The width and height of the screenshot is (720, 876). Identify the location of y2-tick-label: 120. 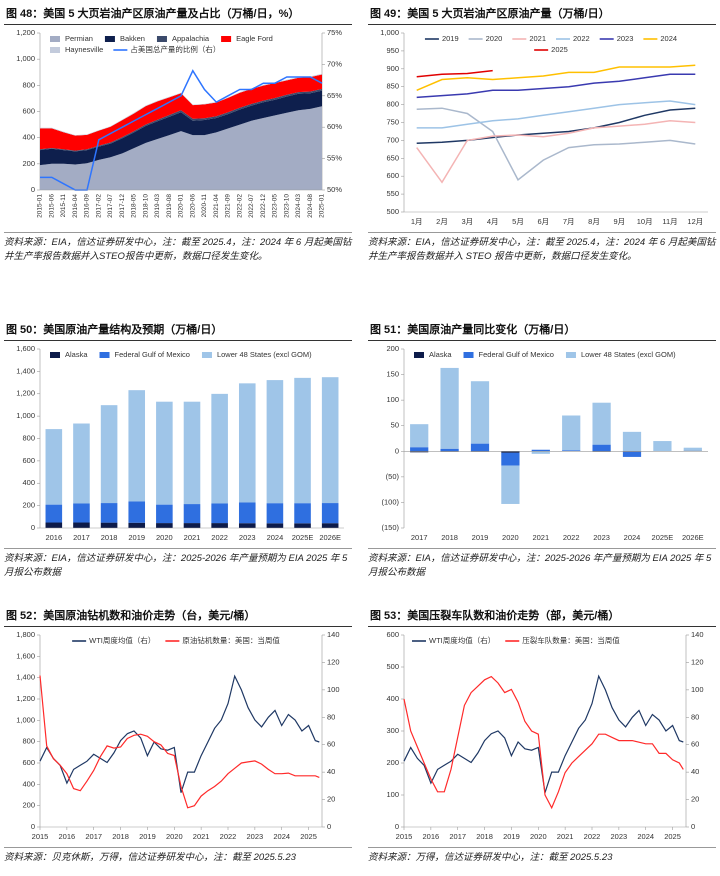
(333, 661).